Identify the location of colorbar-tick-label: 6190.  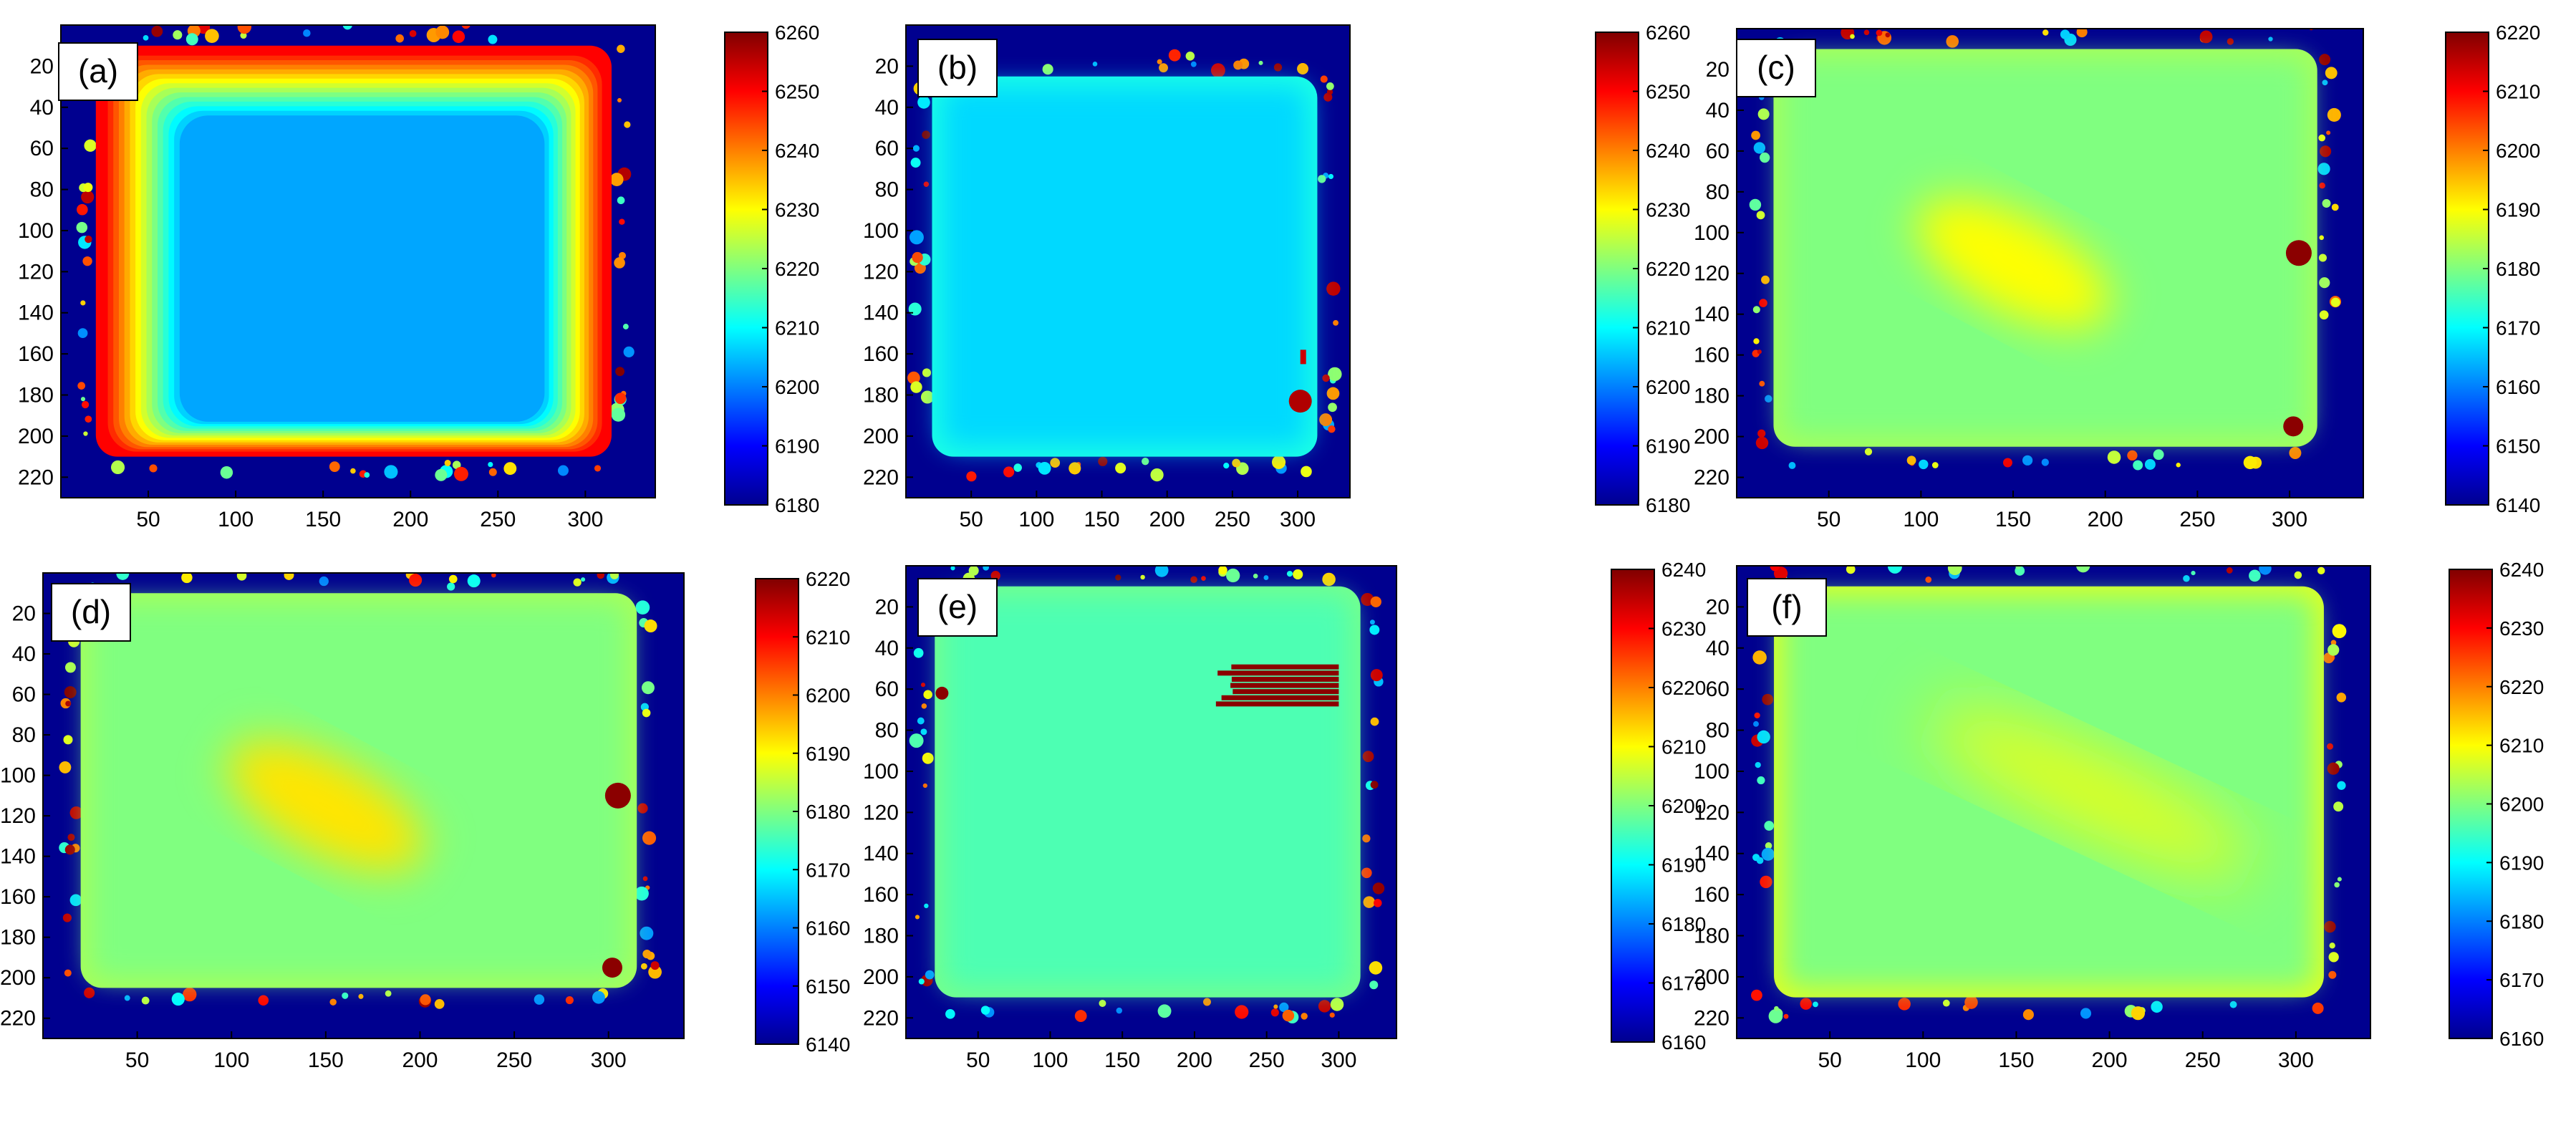
(2518, 210).